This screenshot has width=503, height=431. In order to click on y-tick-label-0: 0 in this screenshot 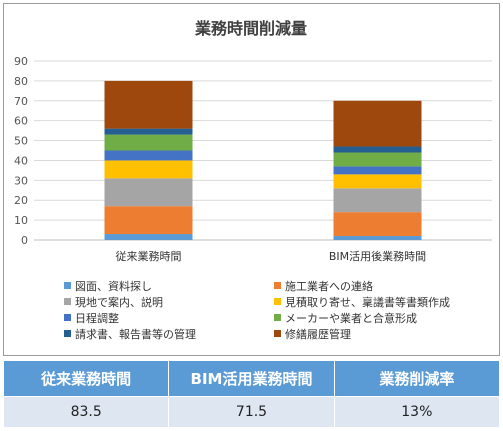, I will do `click(24, 240)`.